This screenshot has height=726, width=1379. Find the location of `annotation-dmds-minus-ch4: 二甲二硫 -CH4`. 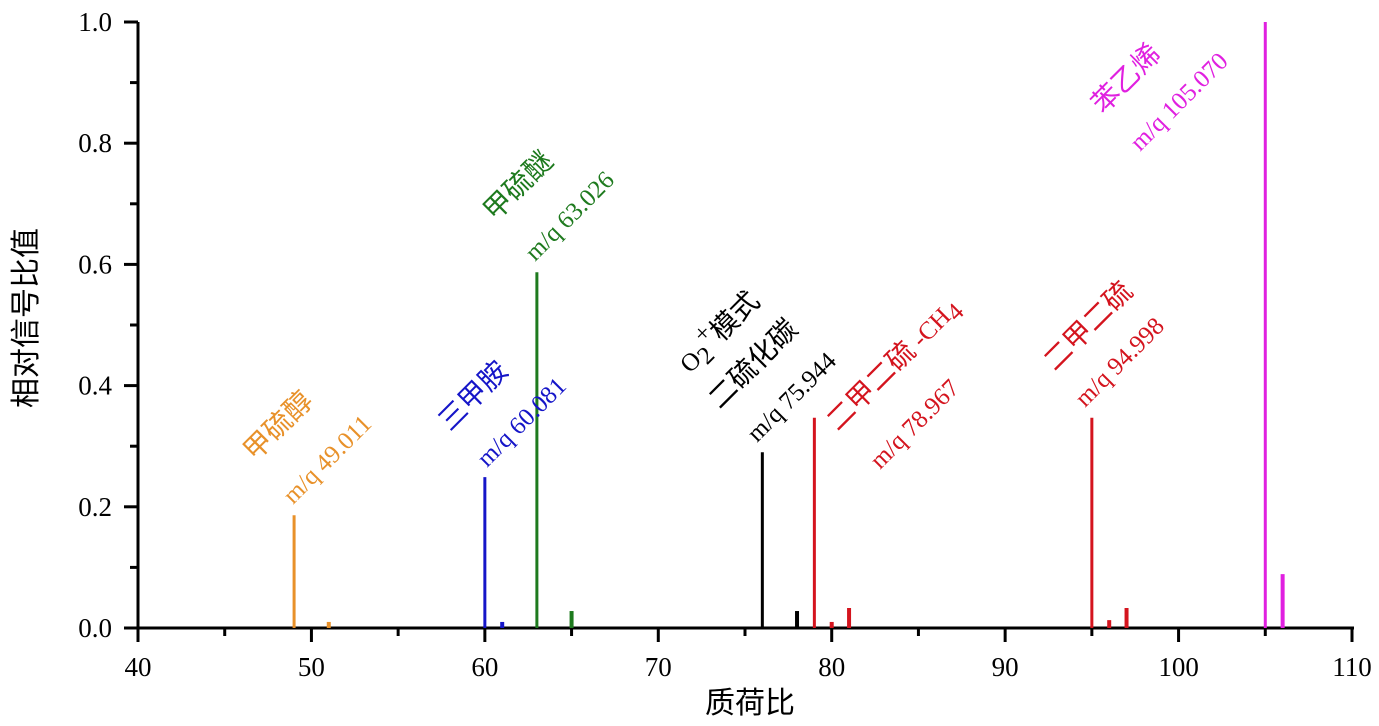

annotation-dmds-minus-ch4: 二甲二硫 -CH4 is located at coordinates (895, 365).